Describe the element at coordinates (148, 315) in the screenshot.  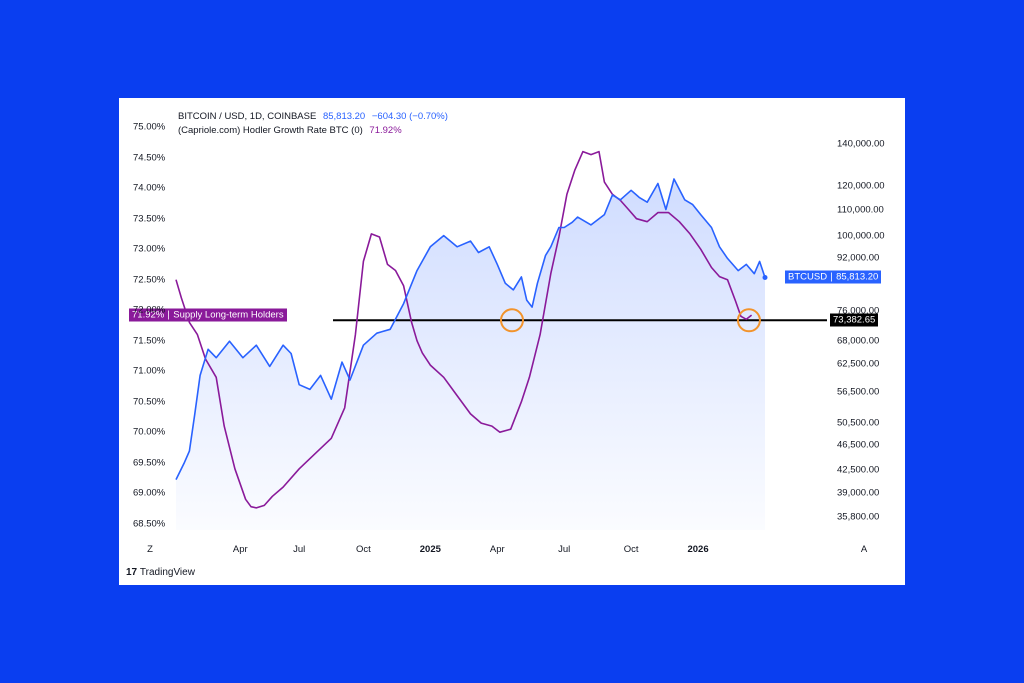
I see `hodler-tag-value: 71.92%` at that location.